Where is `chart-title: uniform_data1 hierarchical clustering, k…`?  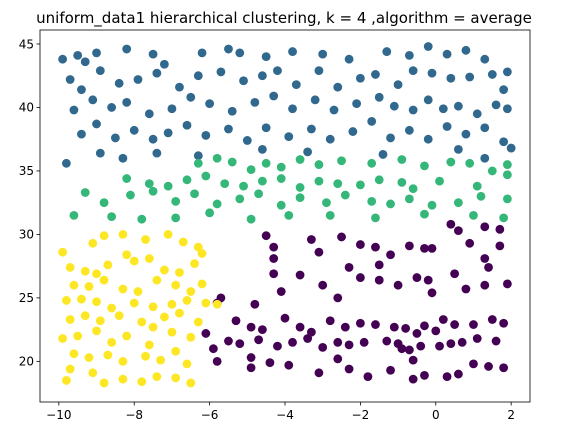
chart-title: uniform_data1 hierarchical clustering, k… is located at coordinates (284, 18).